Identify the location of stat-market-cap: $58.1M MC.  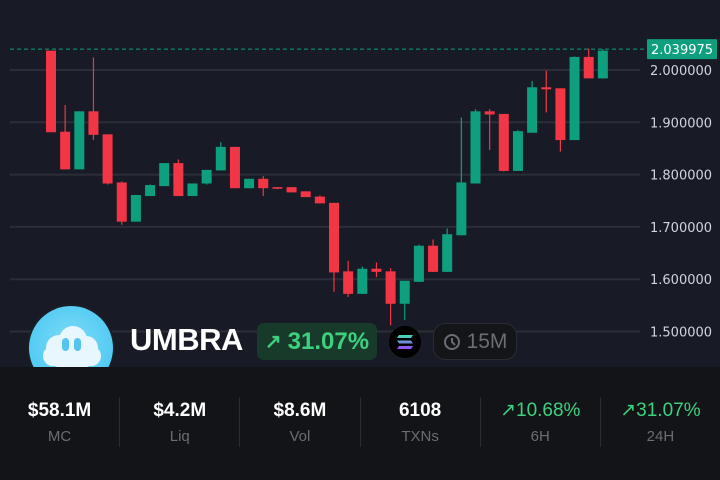
(59, 422).